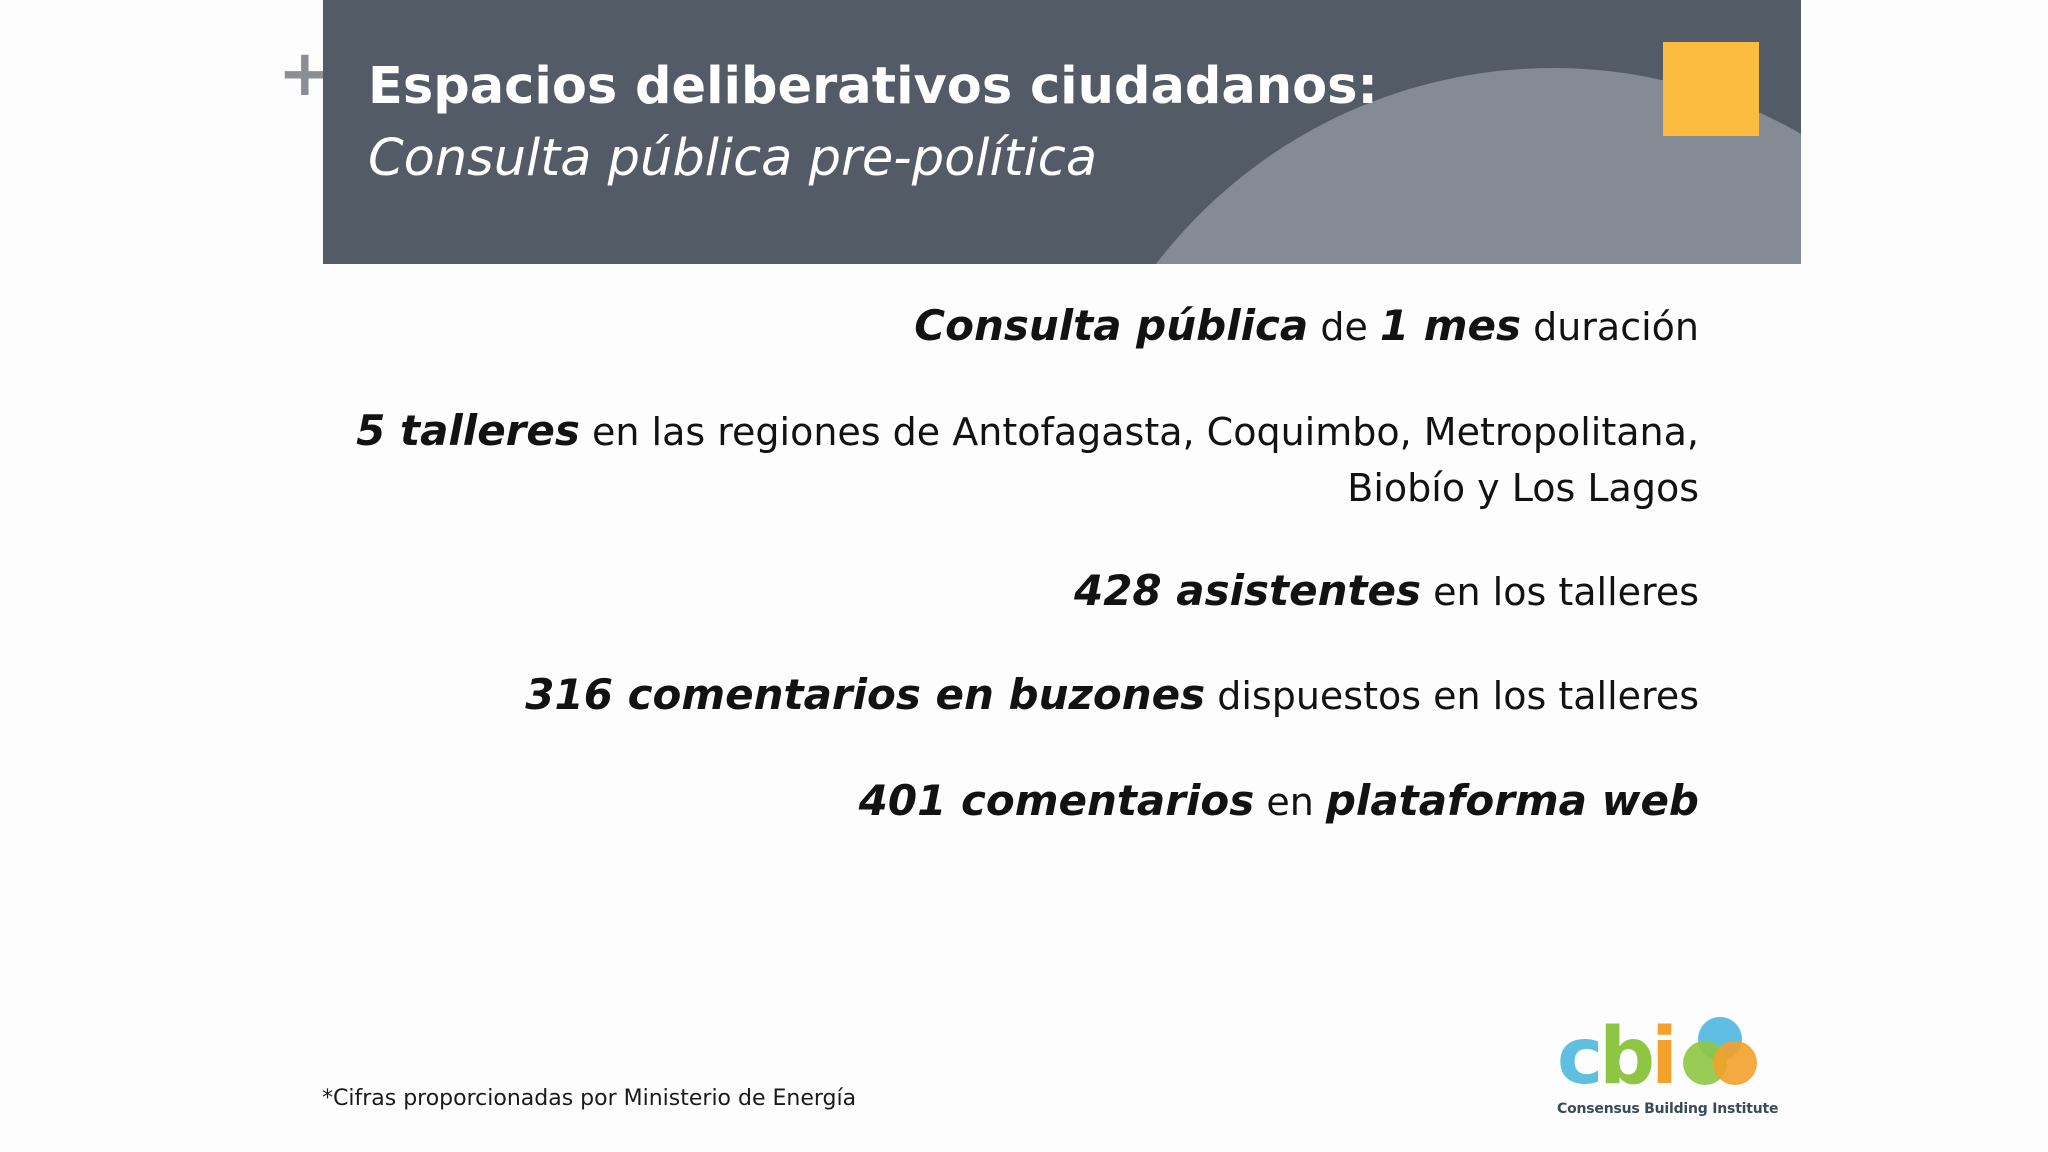 Image resolution: width=2048 pixels, height=1152 pixels. Describe the element at coordinates (1664, 1057) in the screenshot. I see `logo-letter-i: i` at that location.